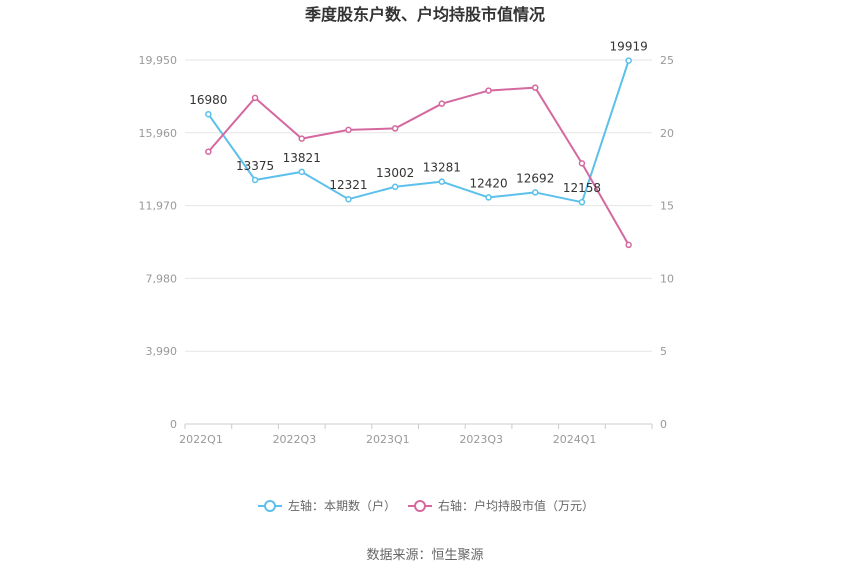  What do you see at coordinates (201, 439) in the screenshot?
I see `x-tick-label: 2022Q1` at bounding box center [201, 439].